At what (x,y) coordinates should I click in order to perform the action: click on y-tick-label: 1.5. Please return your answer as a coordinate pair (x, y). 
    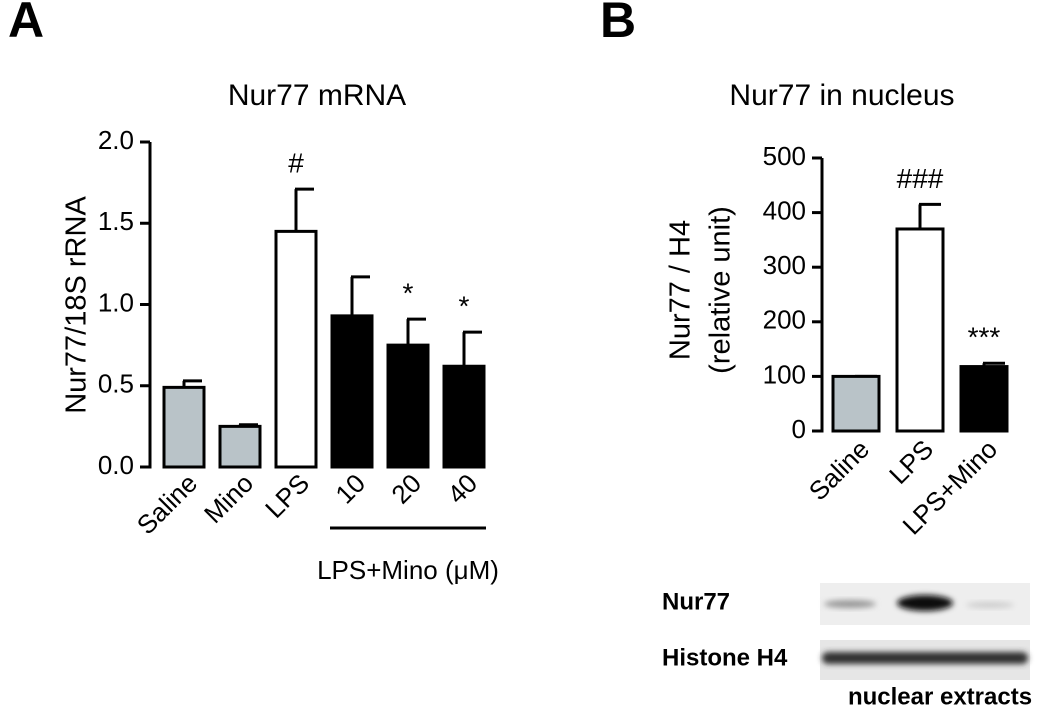
    Looking at the image, I should click on (116, 221).